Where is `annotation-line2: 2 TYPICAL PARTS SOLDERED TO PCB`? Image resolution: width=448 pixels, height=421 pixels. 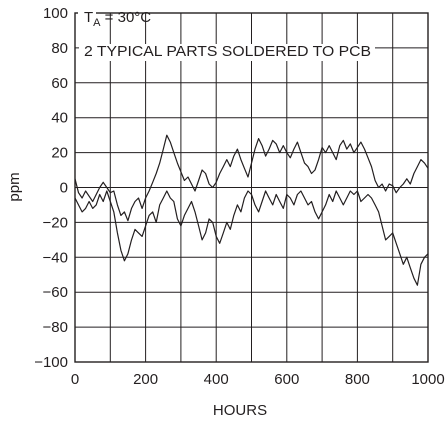
annotation-line2: 2 TYPICAL PARTS SOLDERED TO PCB is located at coordinates (227, 51).